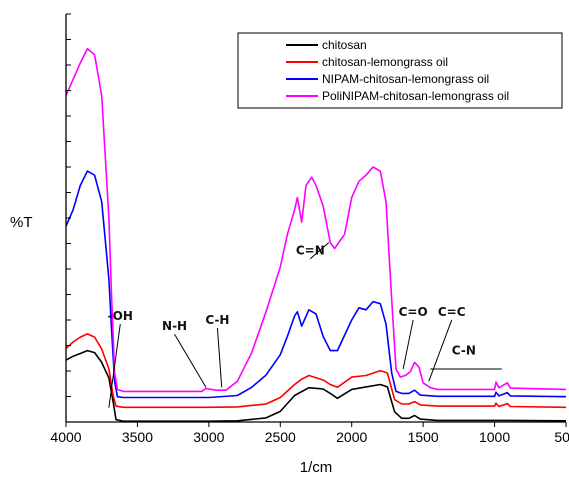 This screenshot has height=479, width=569. Describe the element at coordinates (21, 222) in the screenshot. I see `y-axis-title: %T` at that location.